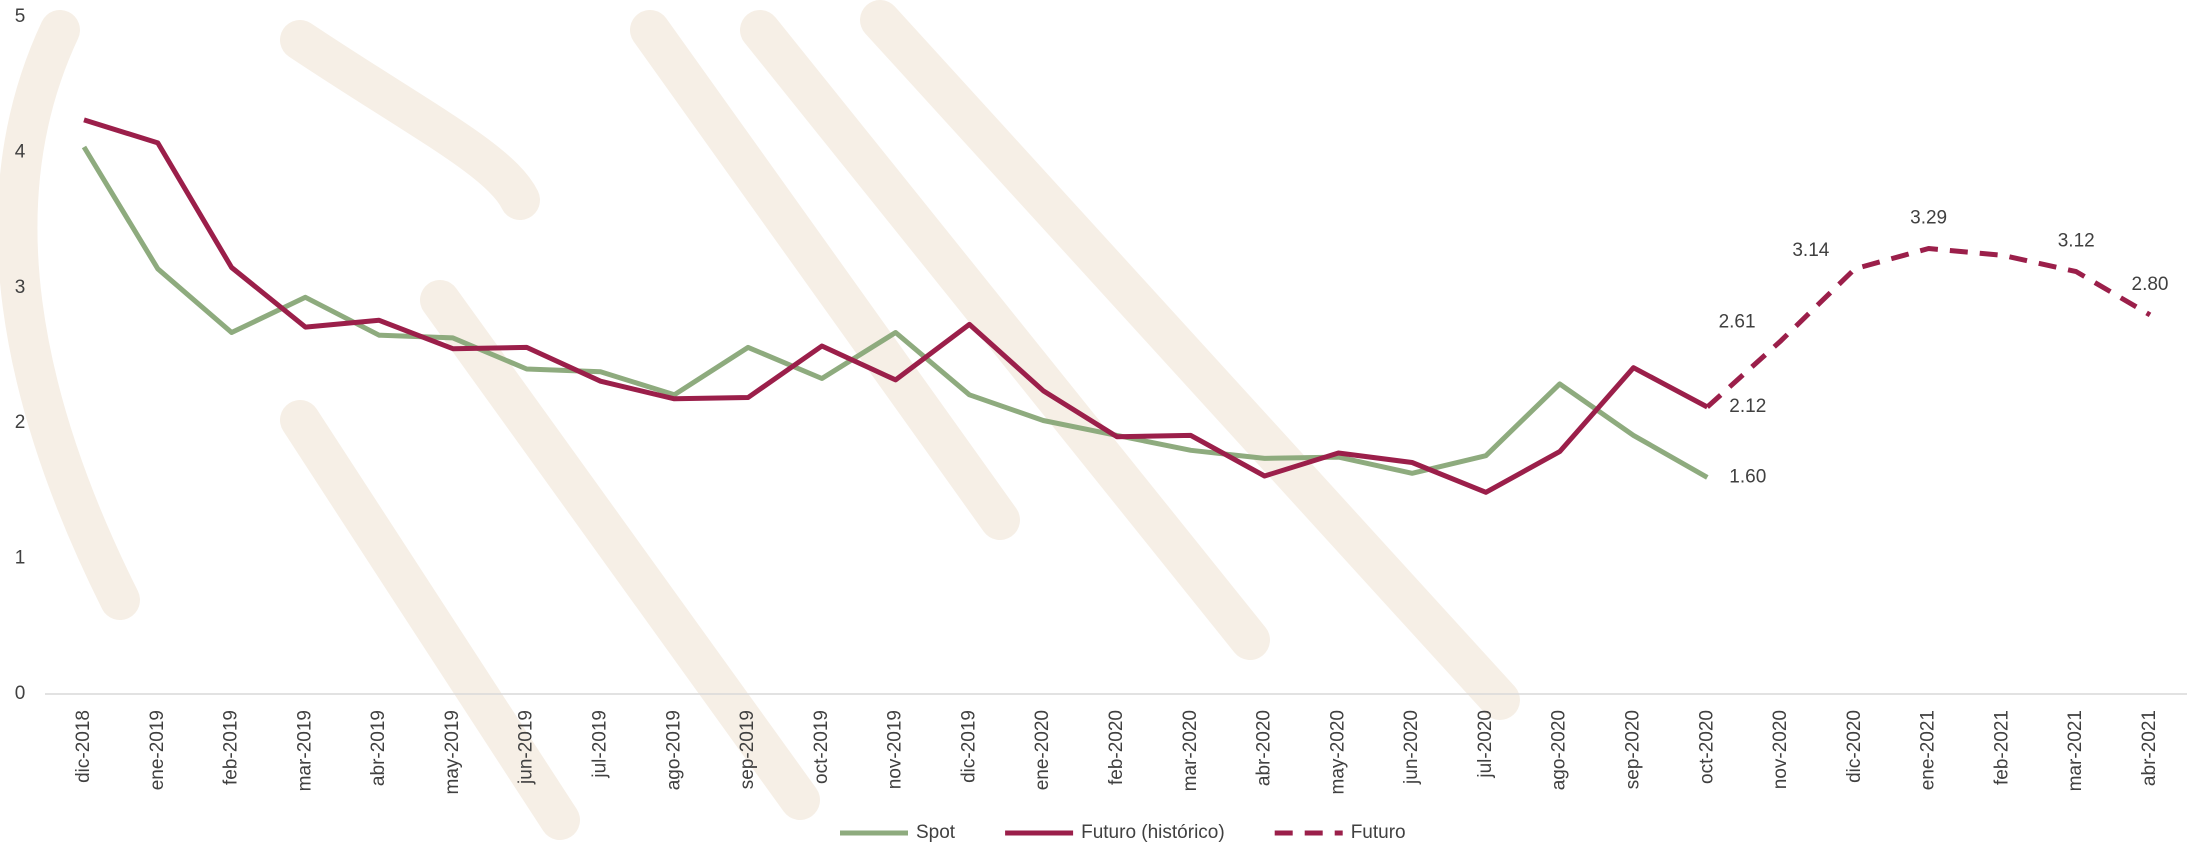  What do you see at coordinates (898, 832) in the screenshot?
I see `legend-item: Spot` at bounding box center [898, 832].